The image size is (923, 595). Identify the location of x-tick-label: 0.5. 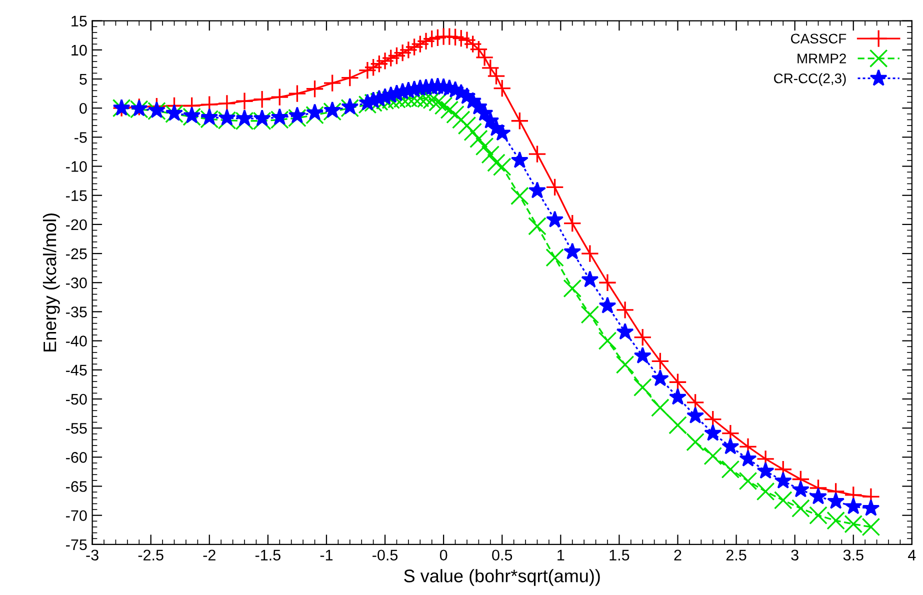
(502, 555).